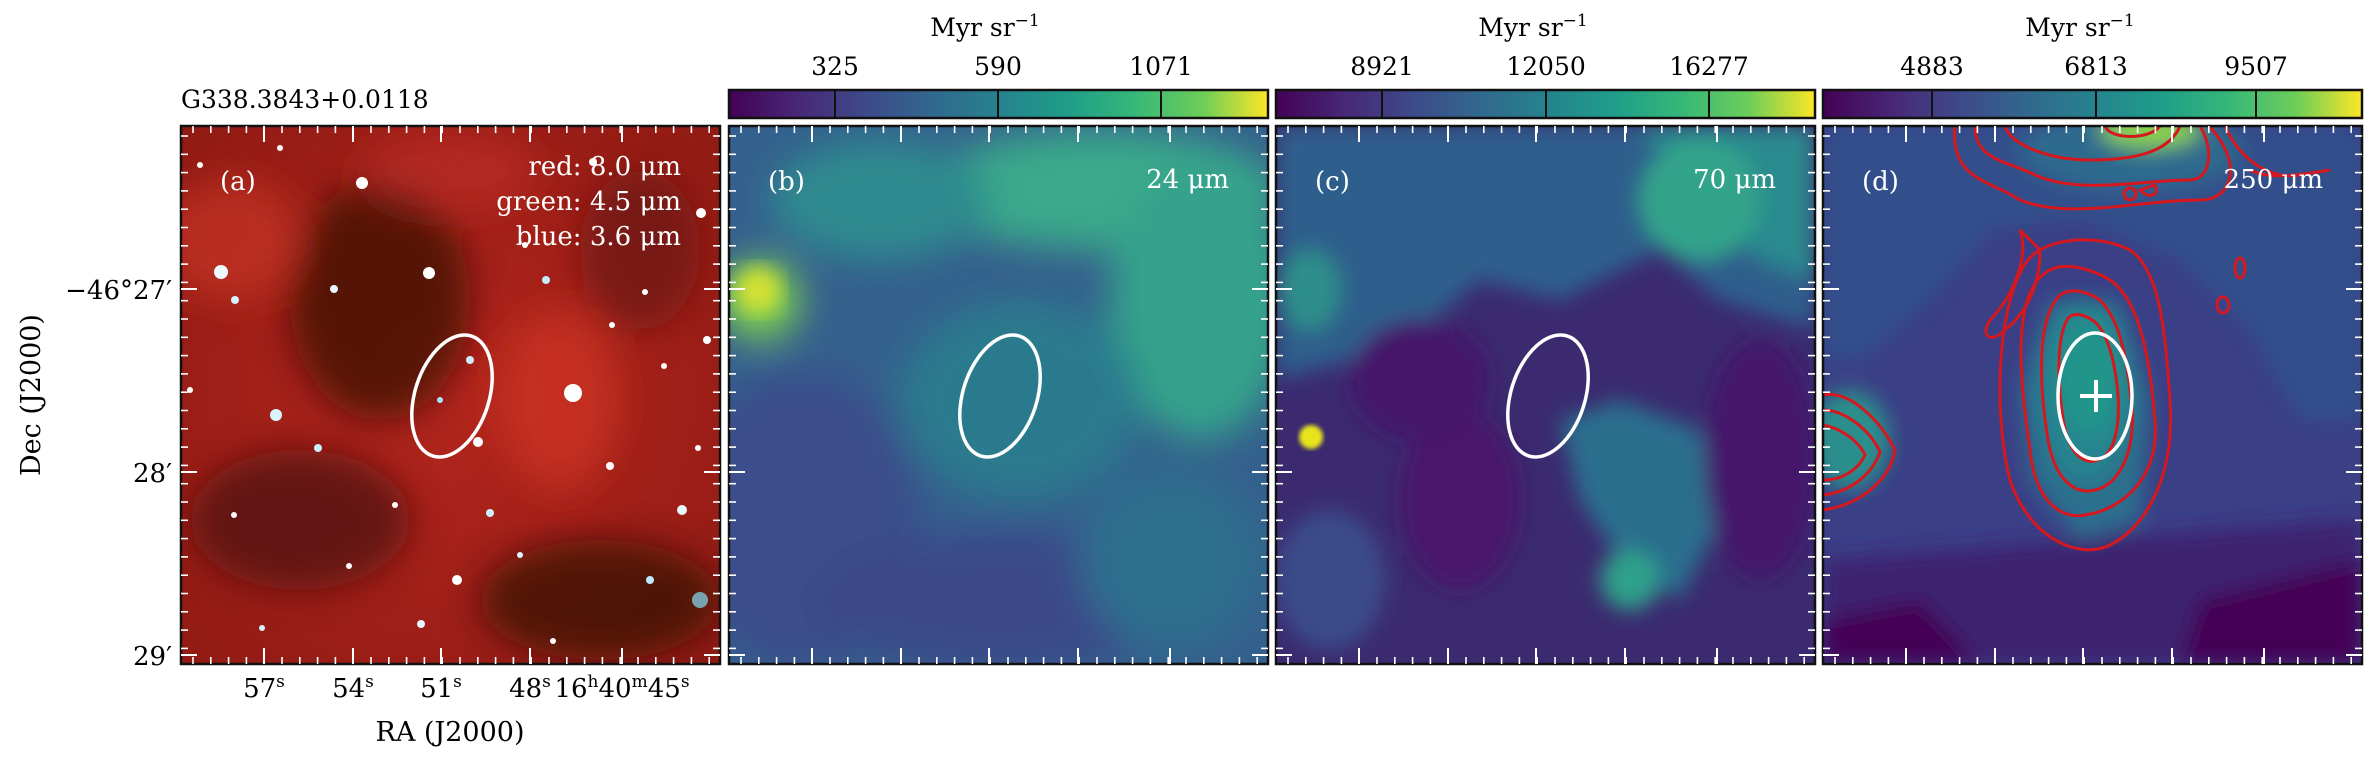  I want to click on colorbar-c-tick-2: 12050, so click(1546, 66).